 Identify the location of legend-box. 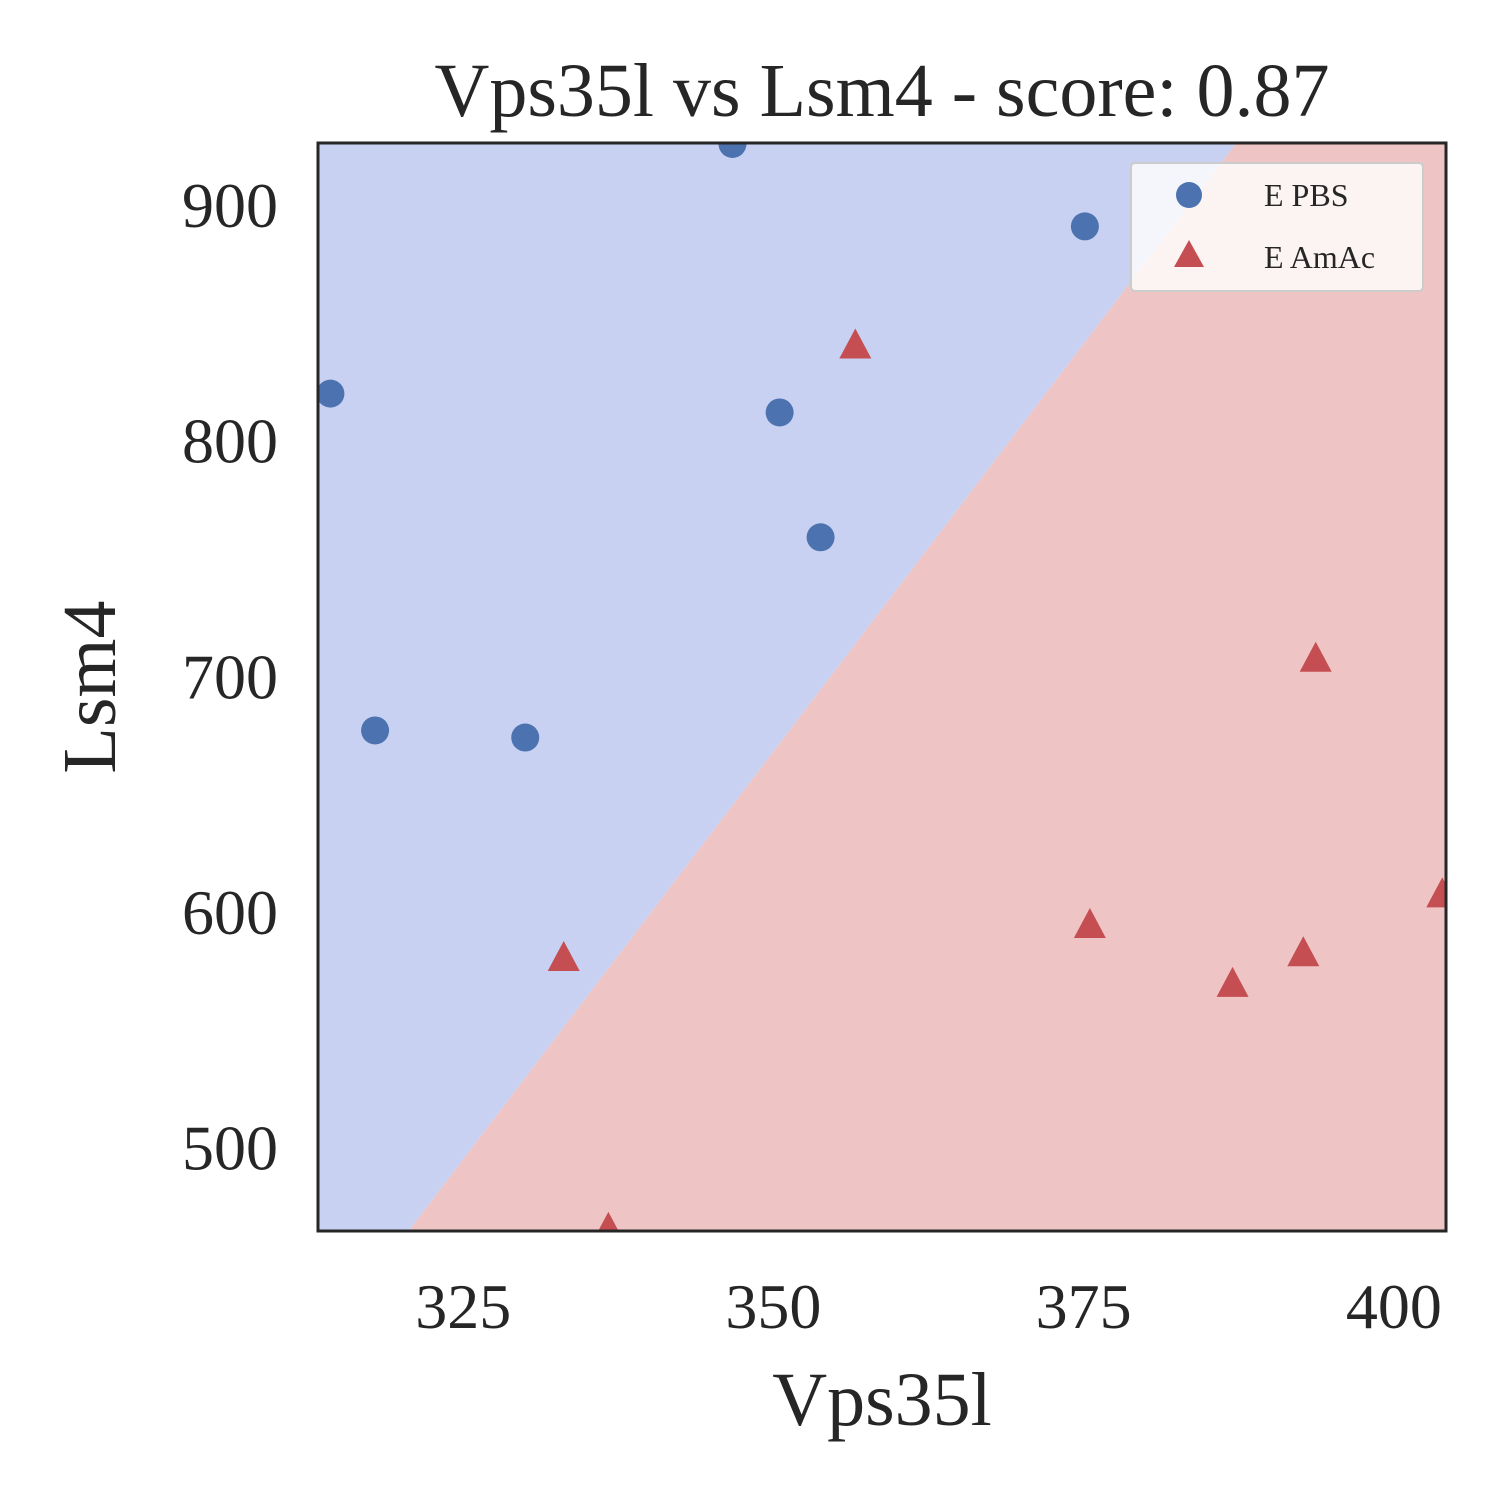
(1277, 227).